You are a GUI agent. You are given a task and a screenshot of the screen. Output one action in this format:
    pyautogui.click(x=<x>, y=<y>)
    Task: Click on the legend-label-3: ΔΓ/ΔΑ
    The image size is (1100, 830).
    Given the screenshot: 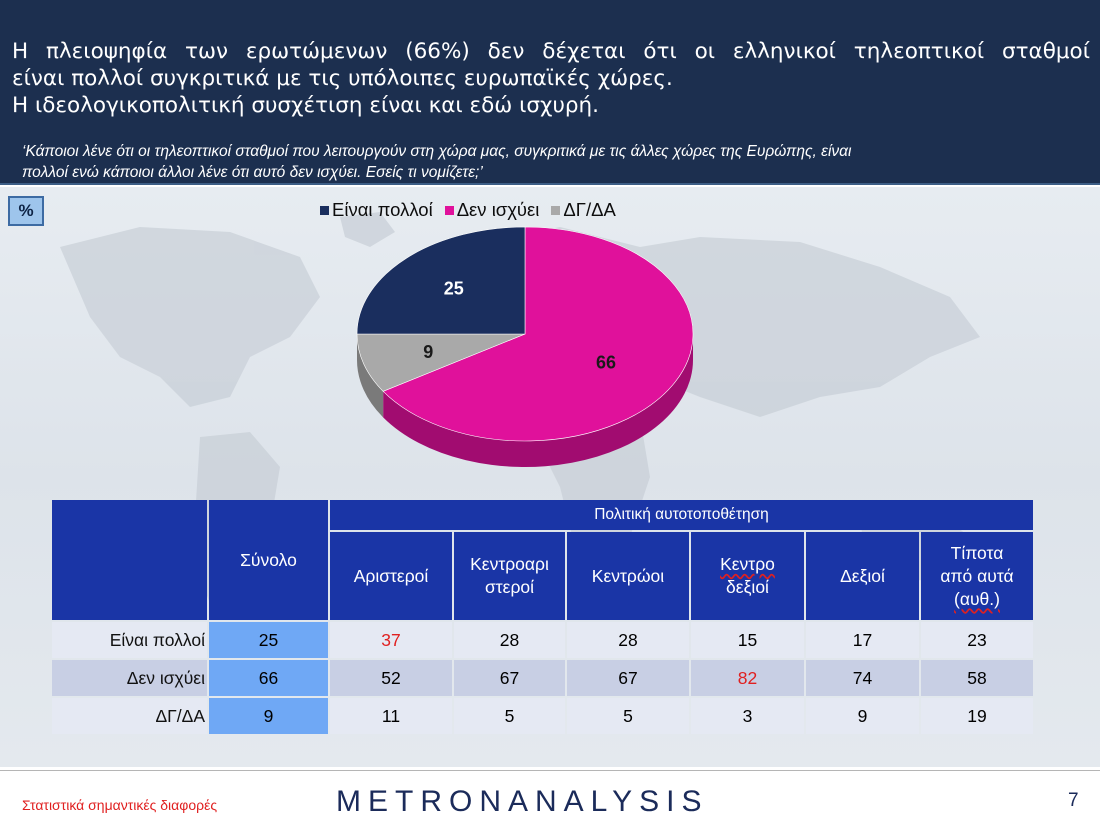 What is the action you would take?
    pyautogui.click(x=589, y=209)
    